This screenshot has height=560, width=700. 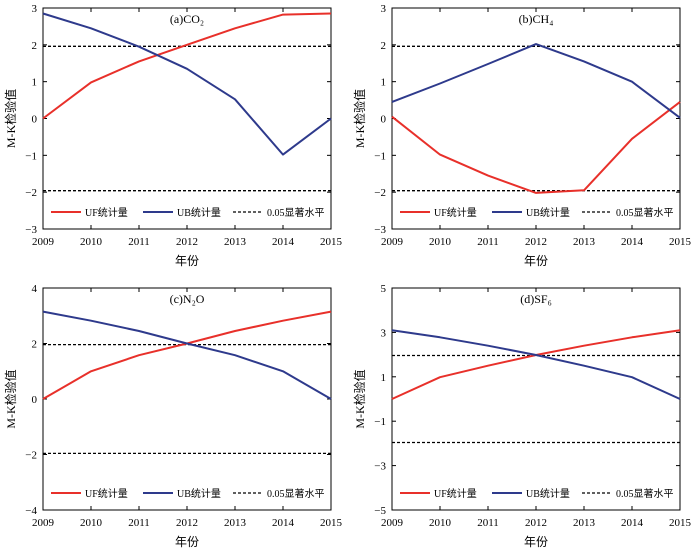 What do you see at coordinates (35, 289) in the screenshot?
I see `y-tick-label: 4` at bounding box center [35, 289].